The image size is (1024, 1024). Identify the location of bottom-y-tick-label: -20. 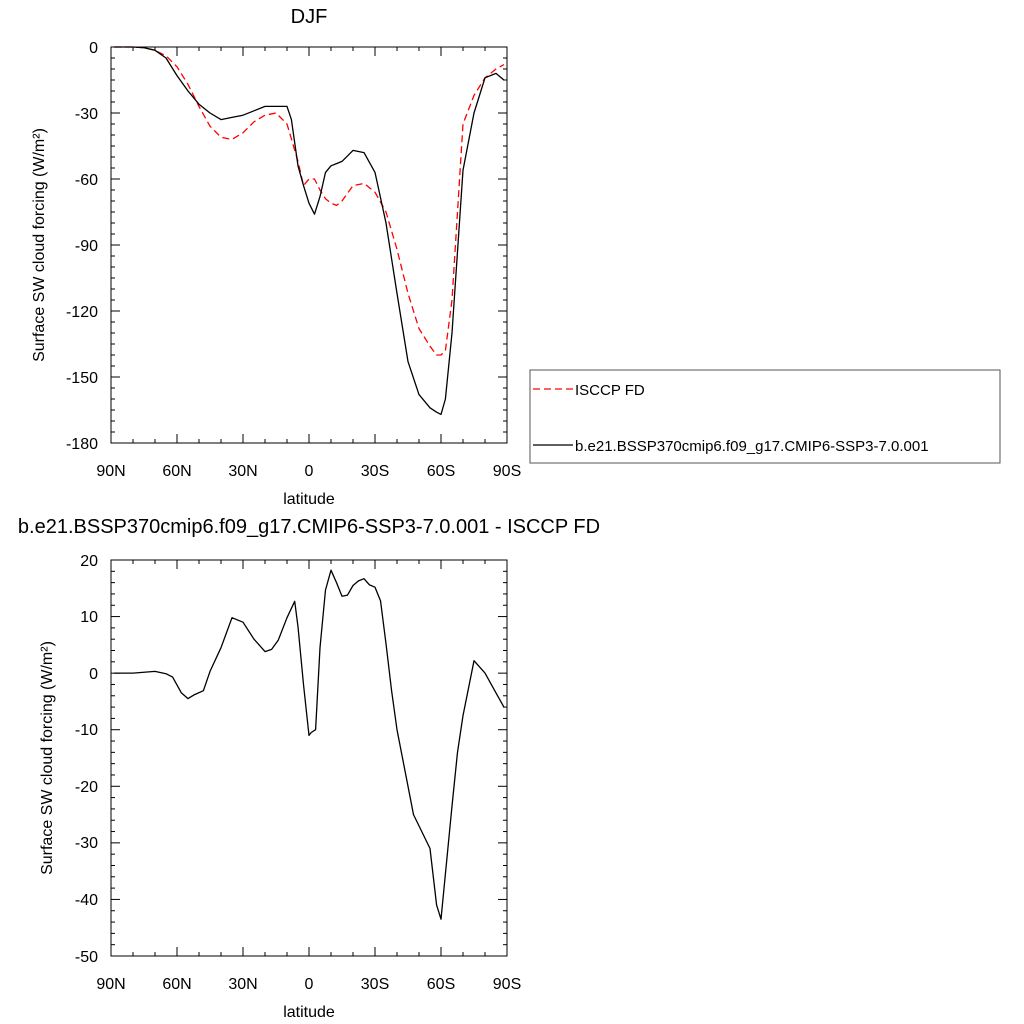
(86, 787).